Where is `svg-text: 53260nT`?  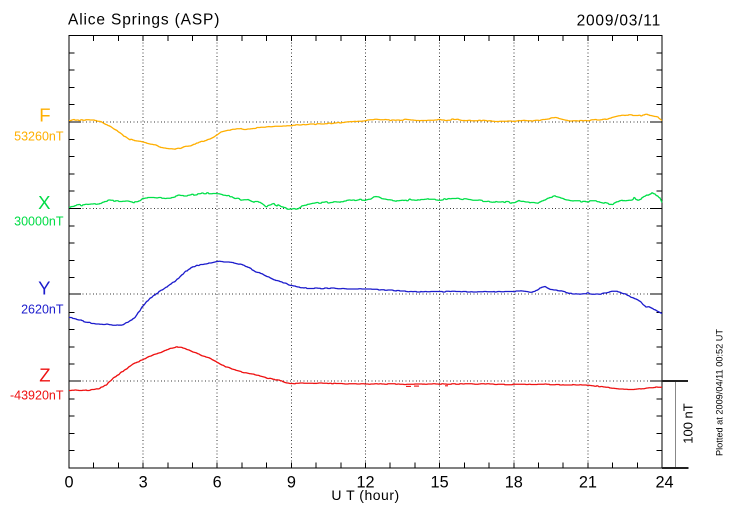
svg-text: 53260nT is located at coordinates (39, 137).